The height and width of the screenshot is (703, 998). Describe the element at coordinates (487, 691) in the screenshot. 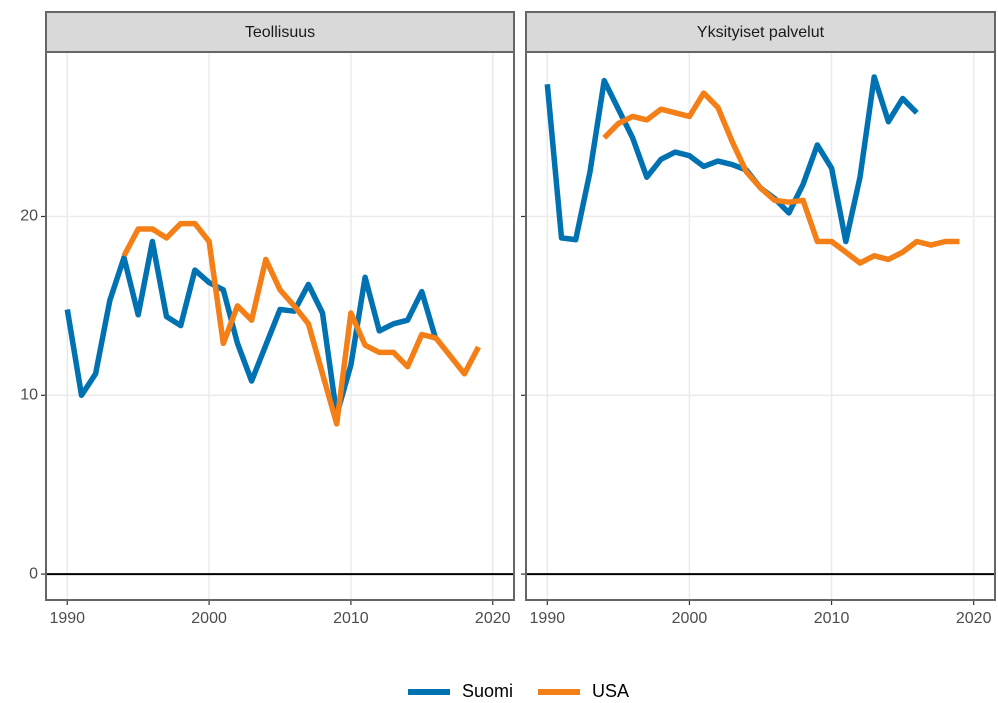

I see `legend-label: Suomi` at that location.